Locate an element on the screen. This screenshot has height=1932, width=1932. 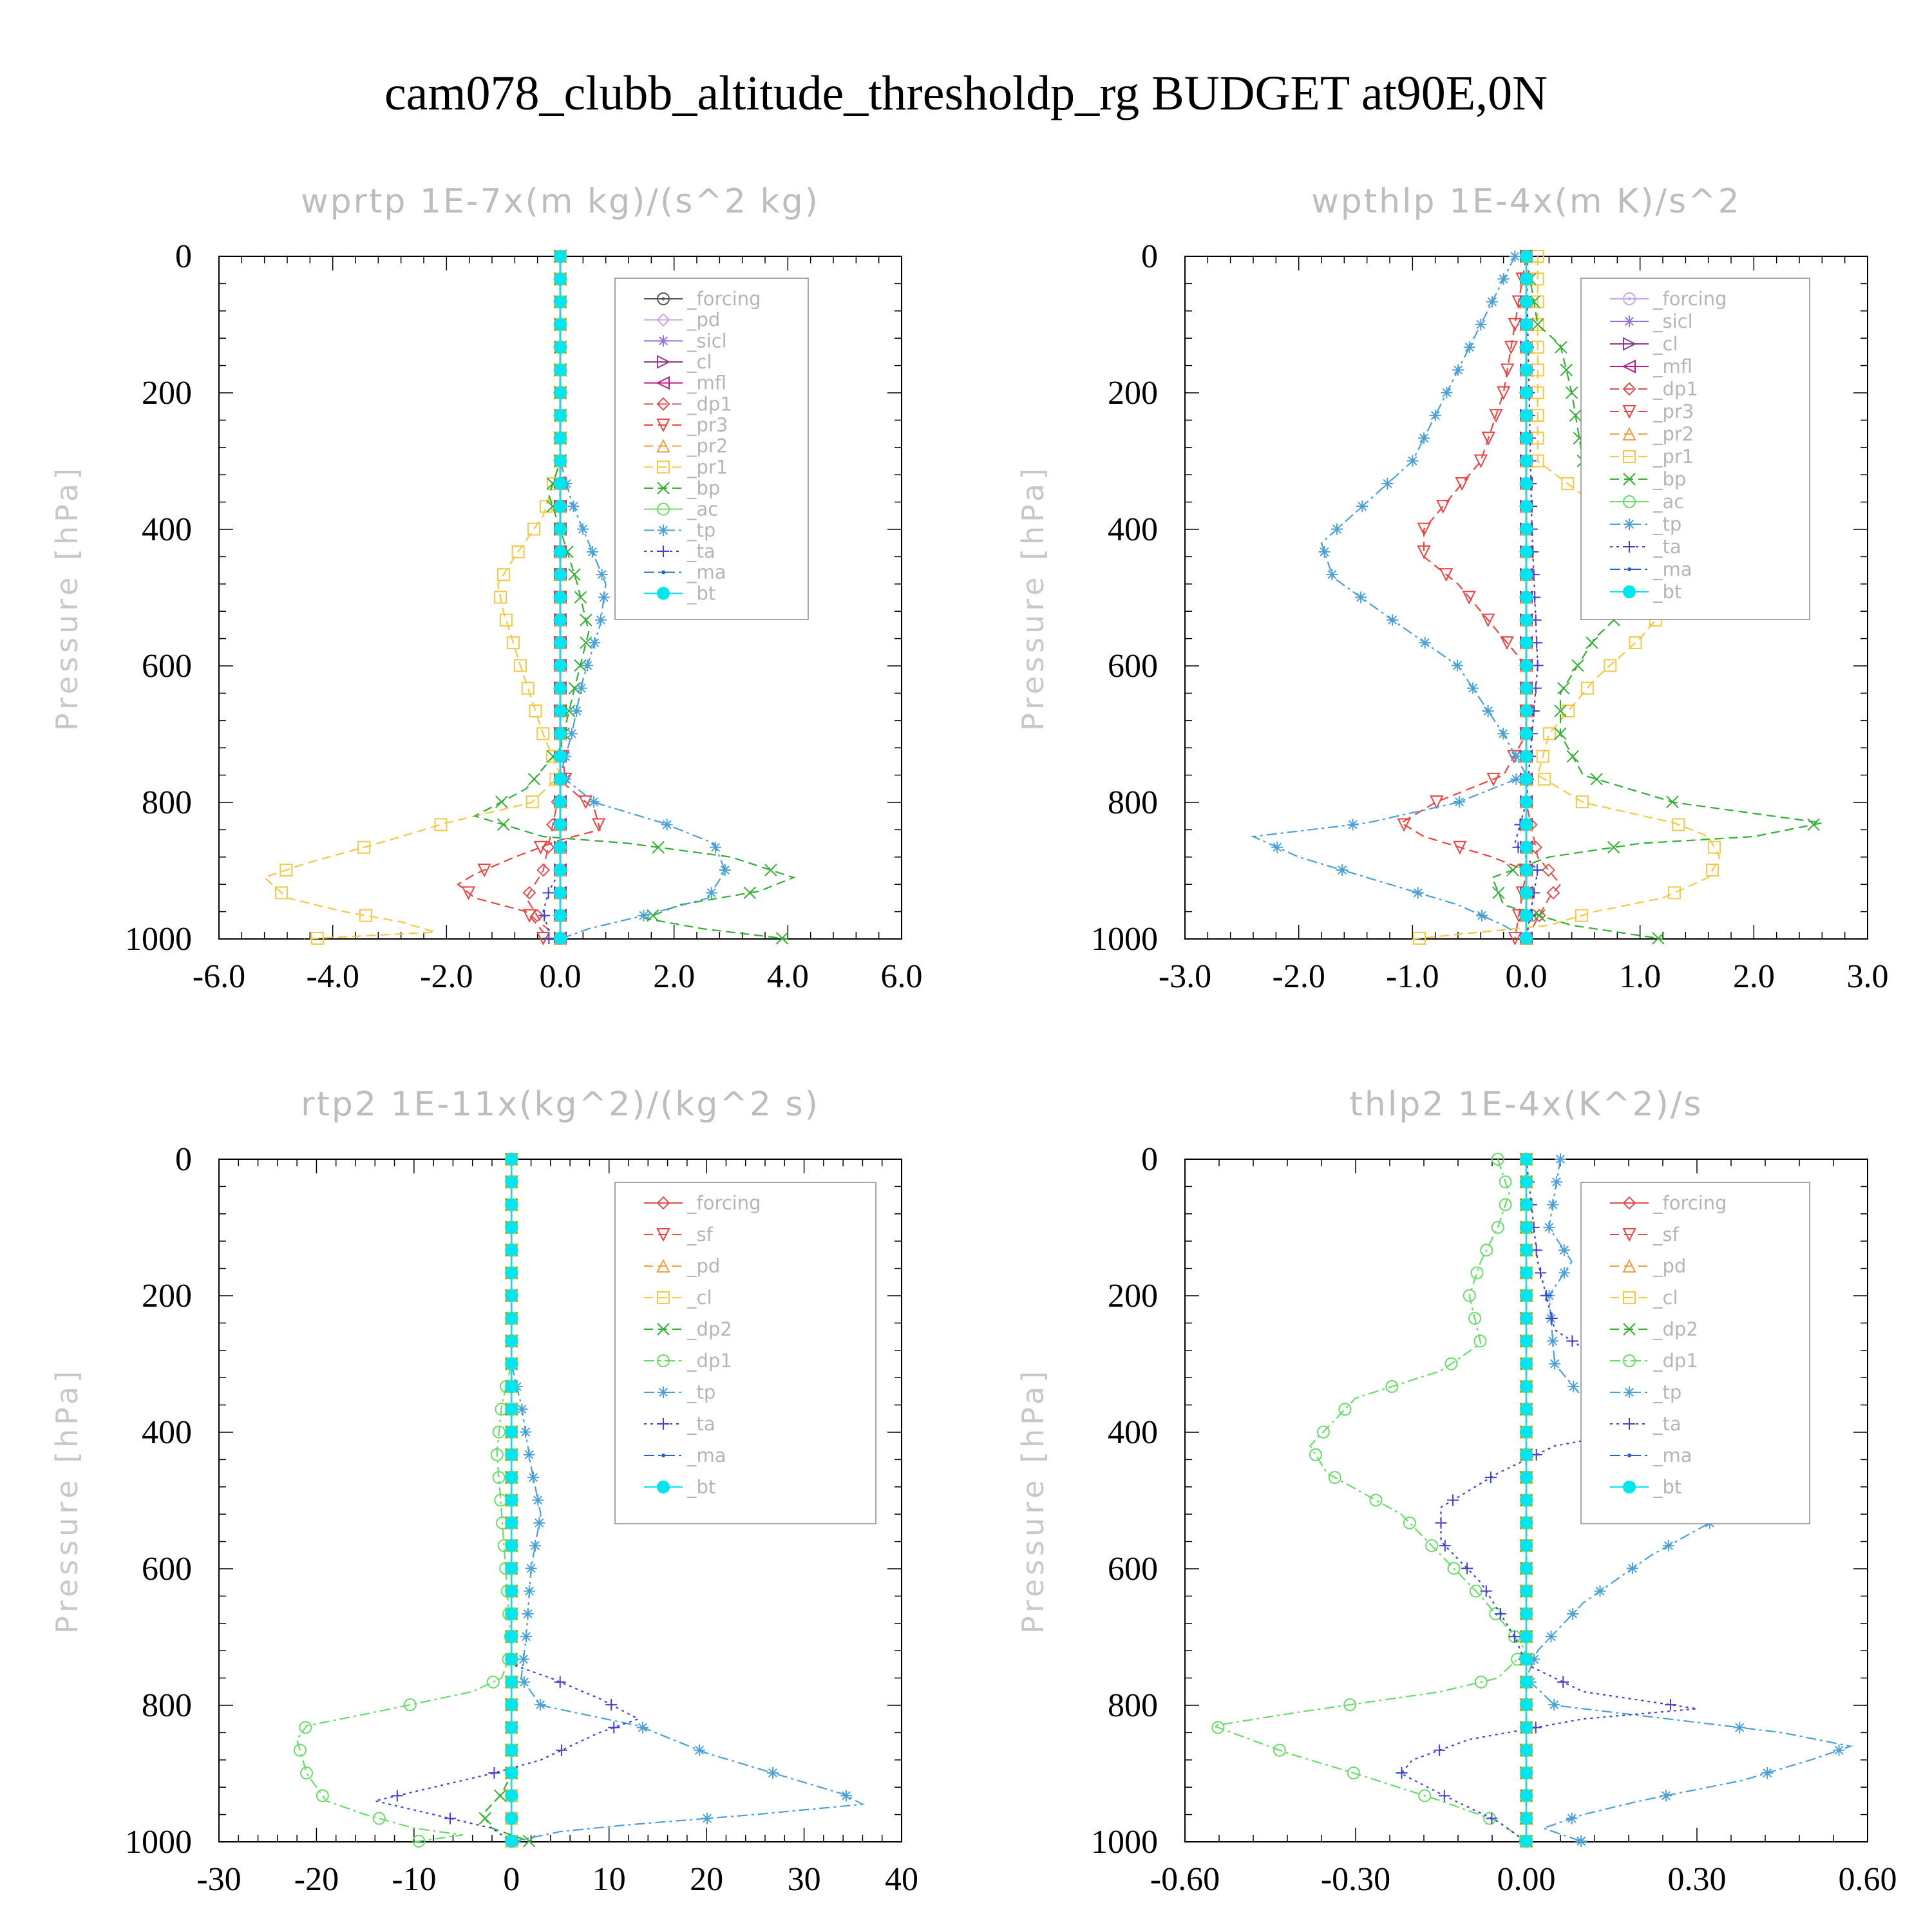
y-tick-label: 400 is located at coordinates (167, 1432).